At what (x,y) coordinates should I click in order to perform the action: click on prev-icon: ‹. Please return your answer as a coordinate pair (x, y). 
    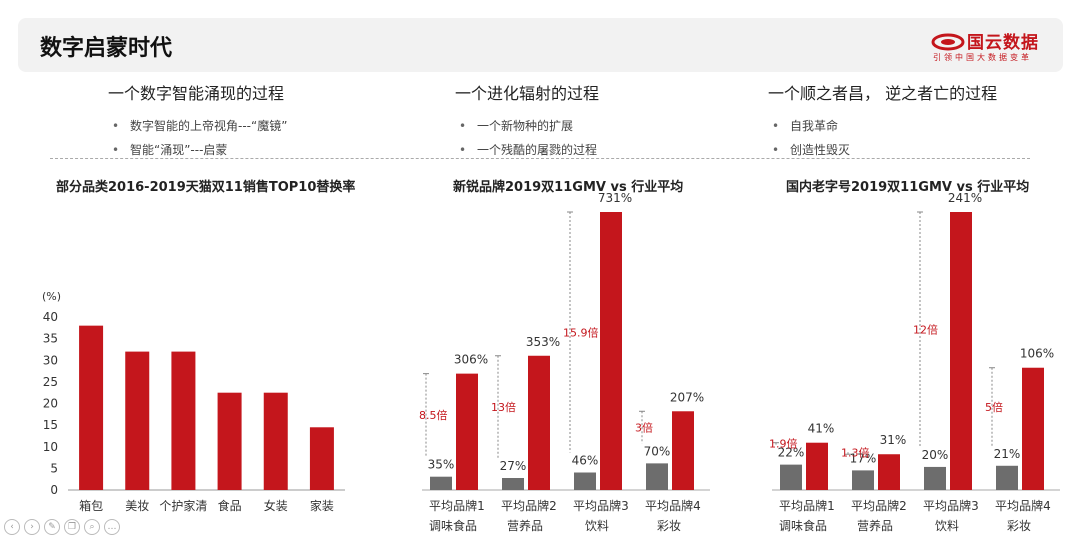
    Looking at the image, I should click on (12, 527).